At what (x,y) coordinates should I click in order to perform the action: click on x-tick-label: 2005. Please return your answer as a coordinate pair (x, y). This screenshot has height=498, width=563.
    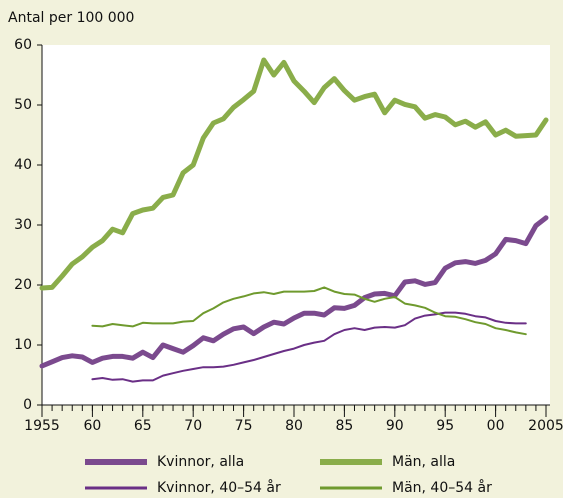
    Looking at the image, I should click on (545, 426).